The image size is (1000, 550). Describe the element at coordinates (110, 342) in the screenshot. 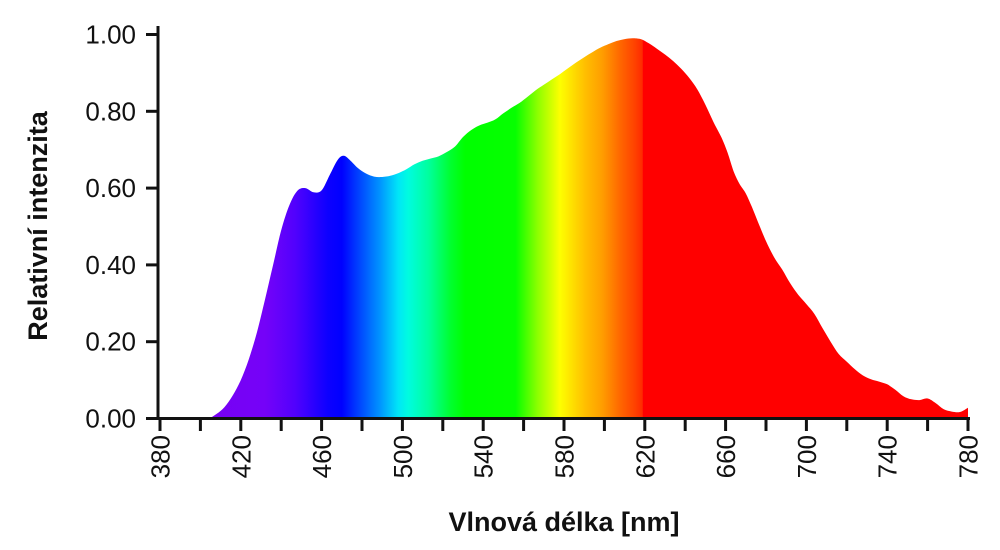

I see `y-tick-label-0.20: 0.20` at that location.